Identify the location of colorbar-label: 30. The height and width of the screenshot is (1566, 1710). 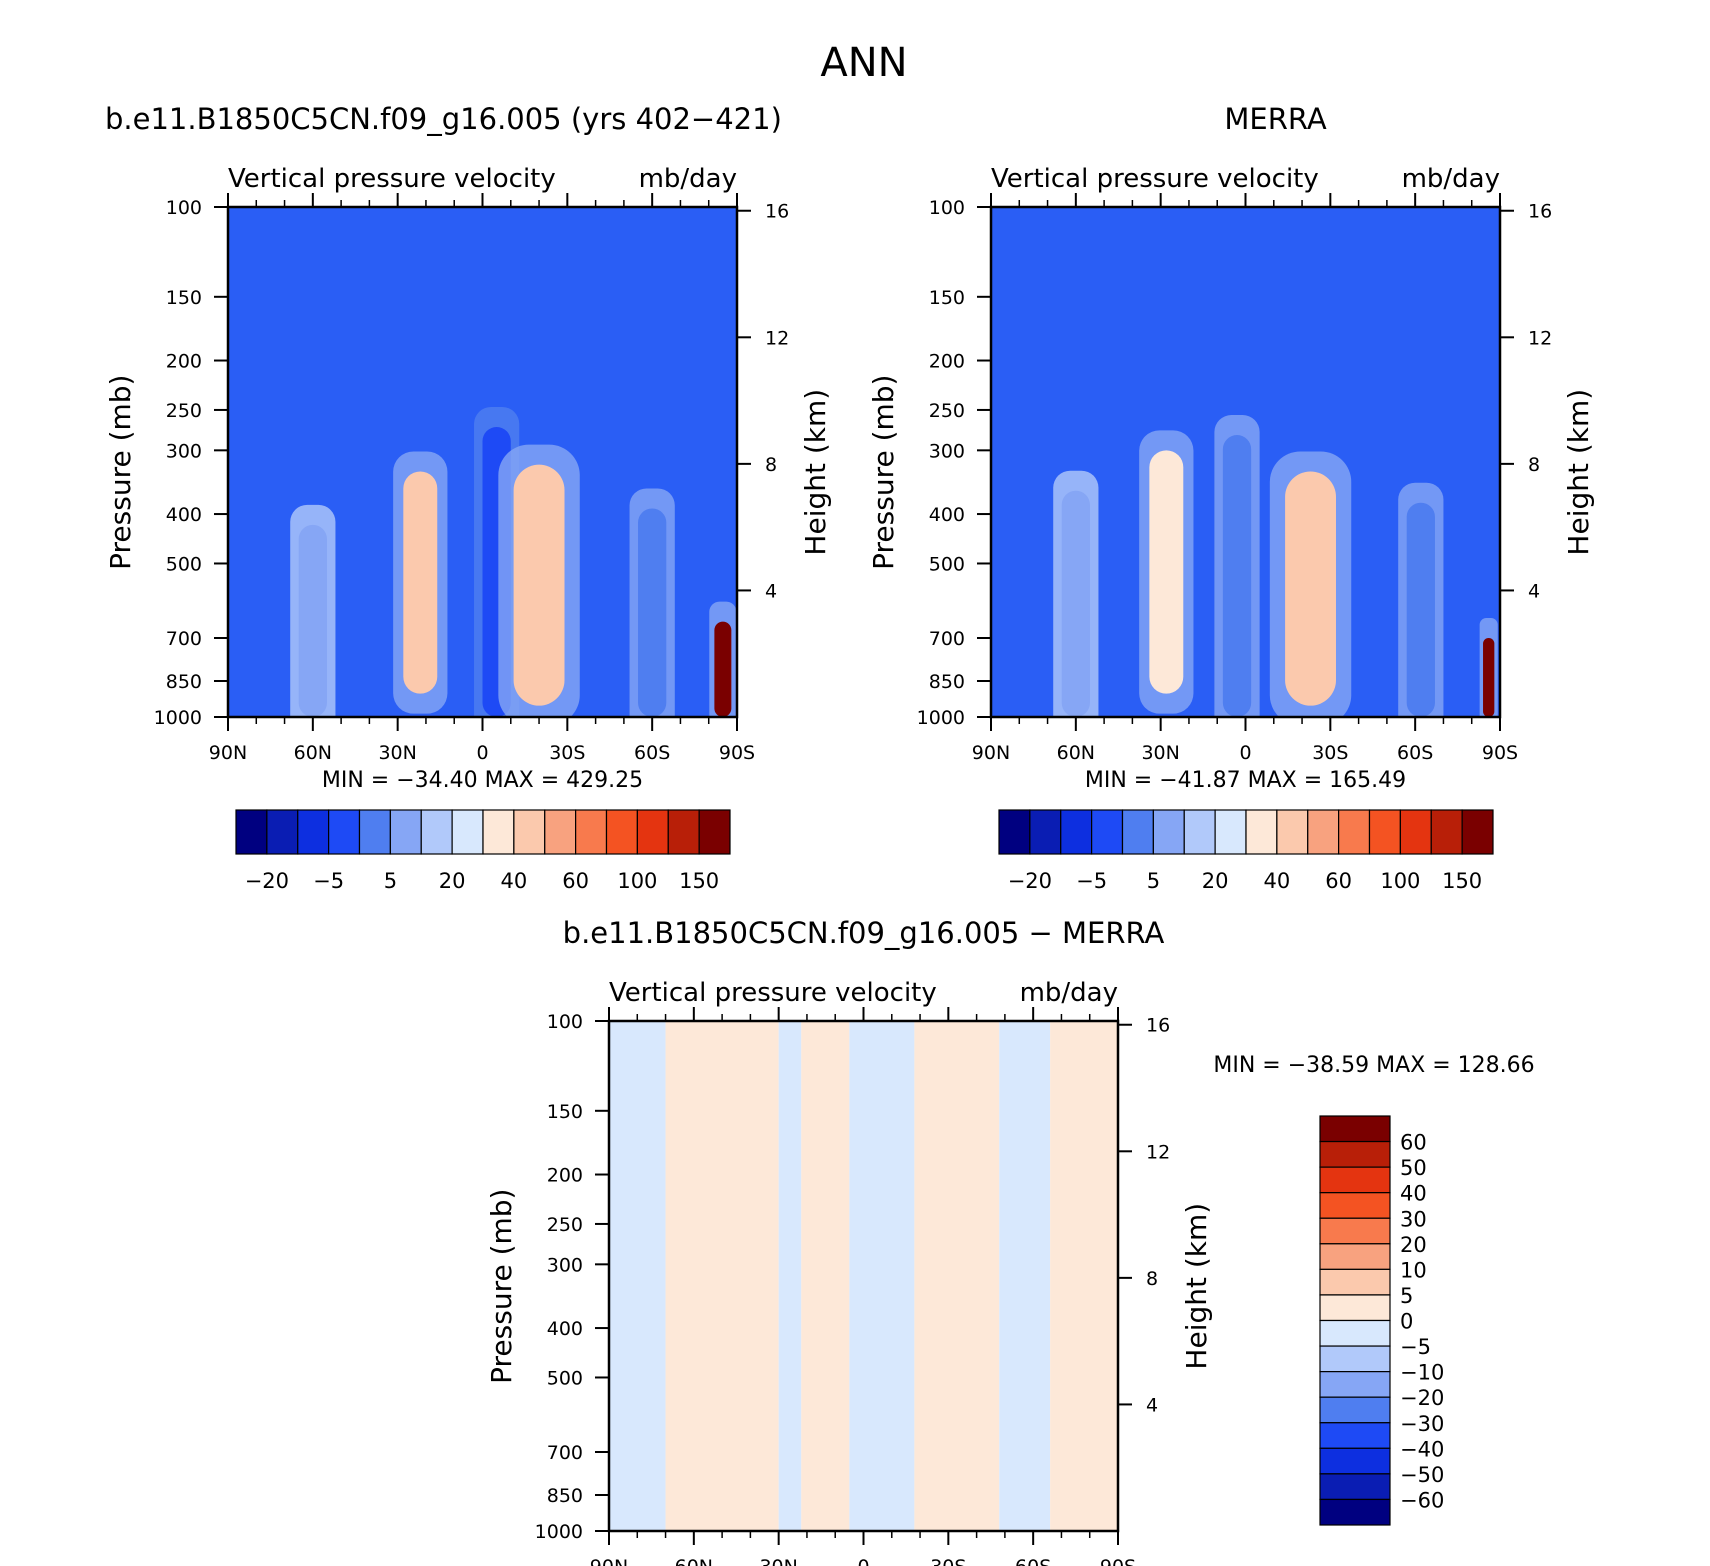
(1413, 1219).